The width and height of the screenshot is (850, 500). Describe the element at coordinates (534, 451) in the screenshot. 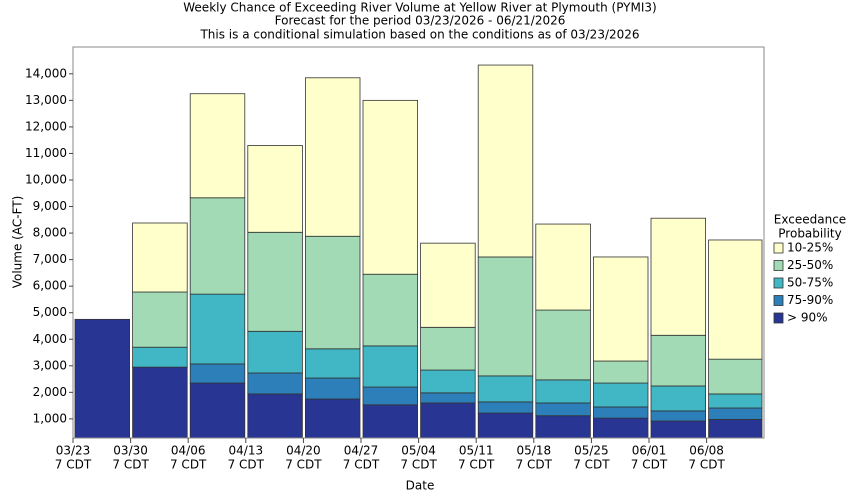

I see `x-tick-label: 05/18` at that location.